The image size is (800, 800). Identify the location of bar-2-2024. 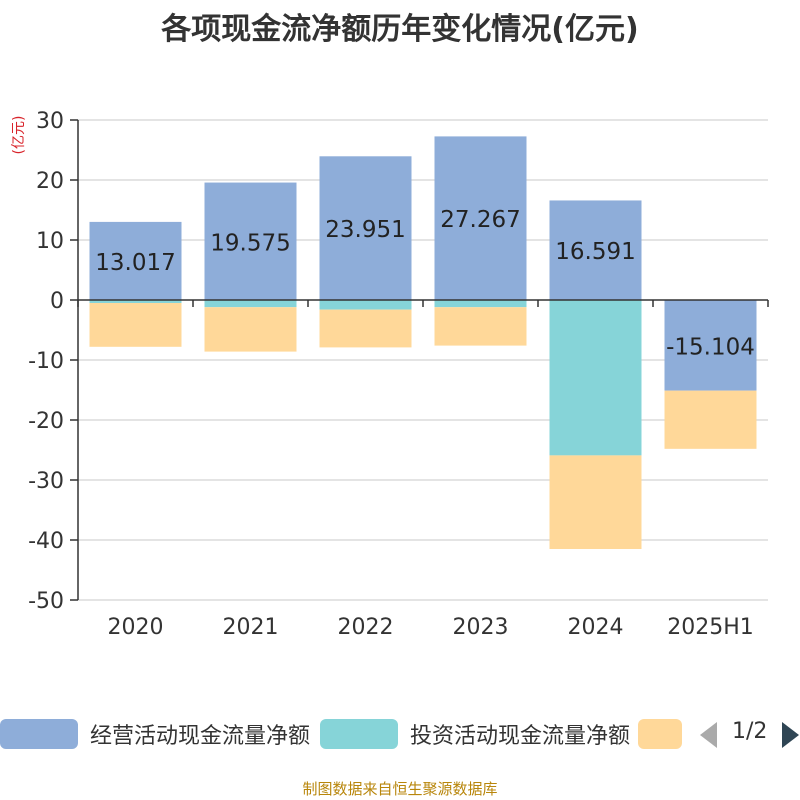
(595, 502).